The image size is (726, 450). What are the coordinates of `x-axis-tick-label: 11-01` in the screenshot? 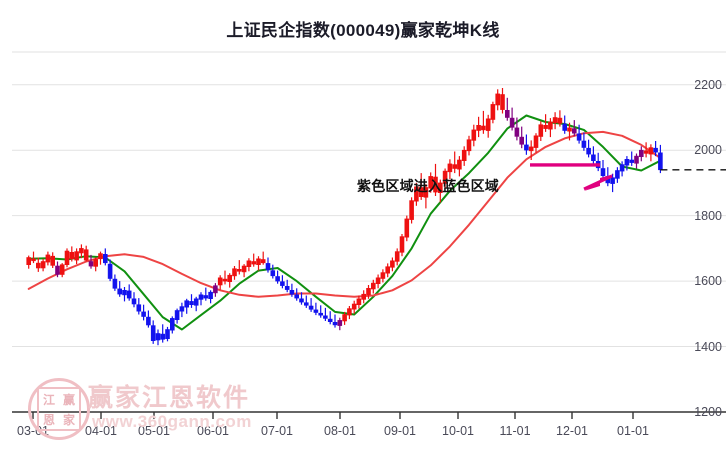 It's located at (515, 431).